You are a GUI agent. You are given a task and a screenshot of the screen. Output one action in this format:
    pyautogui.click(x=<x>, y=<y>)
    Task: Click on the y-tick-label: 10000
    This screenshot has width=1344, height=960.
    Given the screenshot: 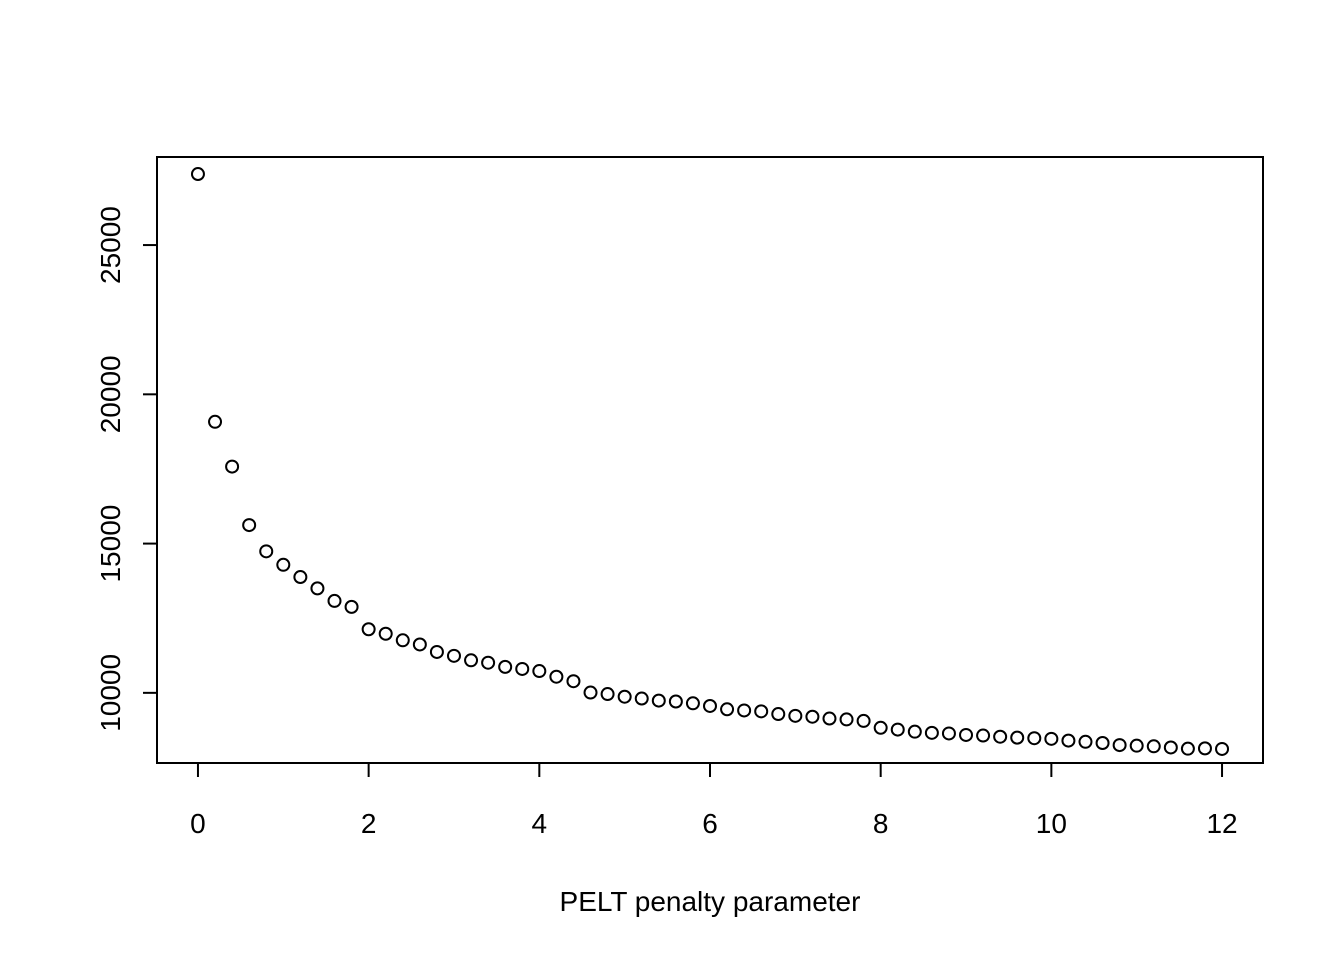 What is the action you would take?
    pyautogui.click(x=110, y=693)
    